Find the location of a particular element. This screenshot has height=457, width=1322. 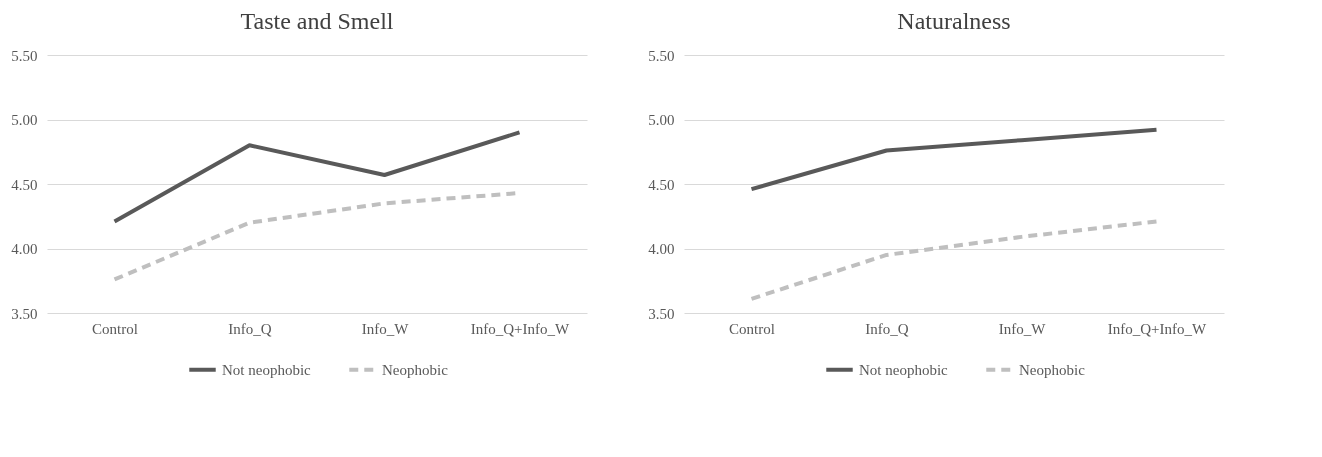

chart-title: Naturalness is located at coordinates (954, 21).